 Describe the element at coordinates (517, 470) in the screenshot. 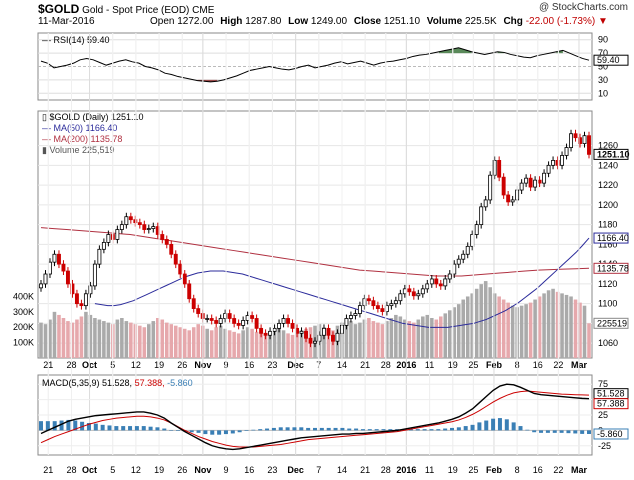

I see `x-tick-label-bottom: 8` at that location.